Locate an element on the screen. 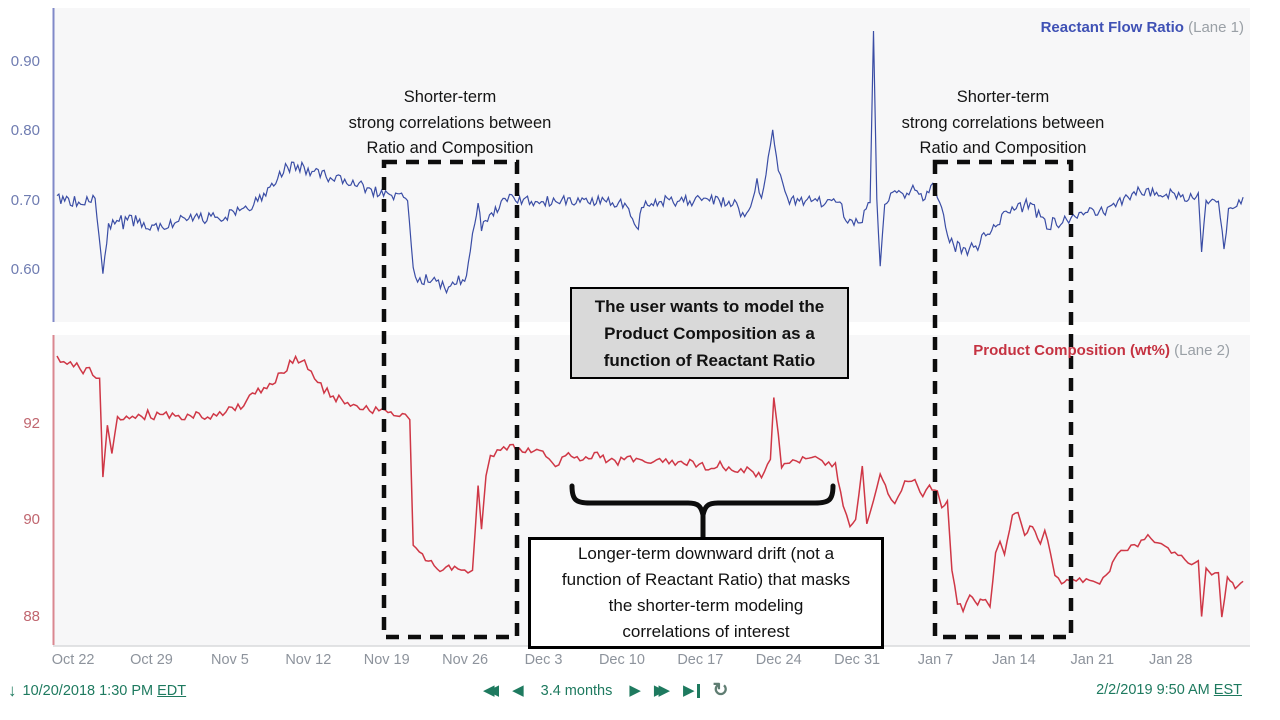 The height and width of the screenshot is (720, 1280). x-tick-label: Nov 26 is located at coordinates (465, 660).